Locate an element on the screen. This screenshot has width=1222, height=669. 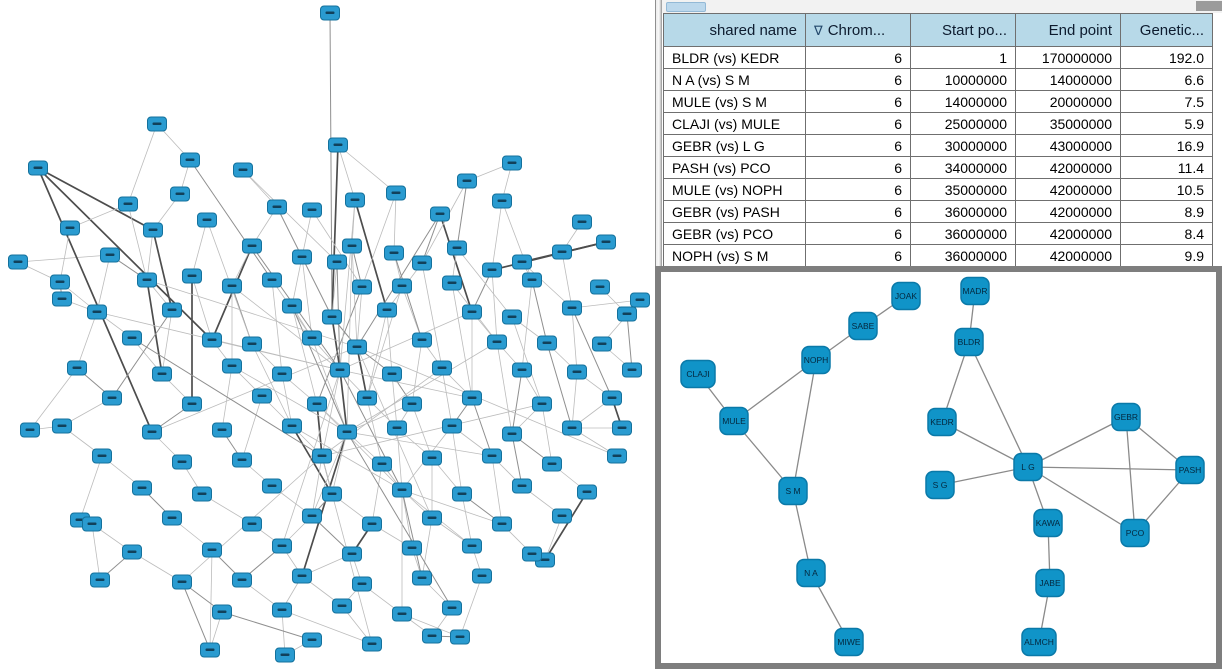
node-sabe: SABE is located at coordinates (863, 326).